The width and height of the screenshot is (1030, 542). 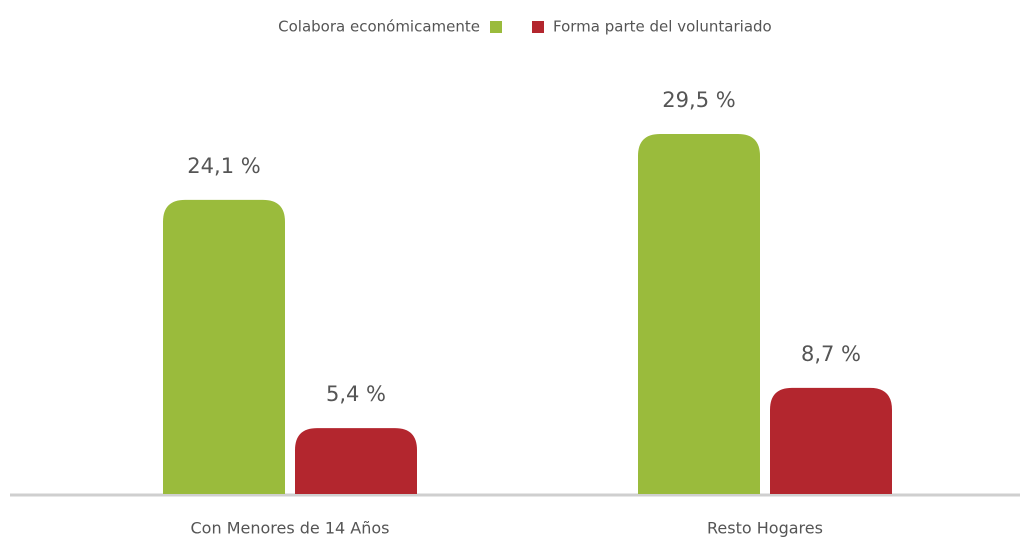 I want to click on value-label: 5,4 %, so click(x=356, y=394).